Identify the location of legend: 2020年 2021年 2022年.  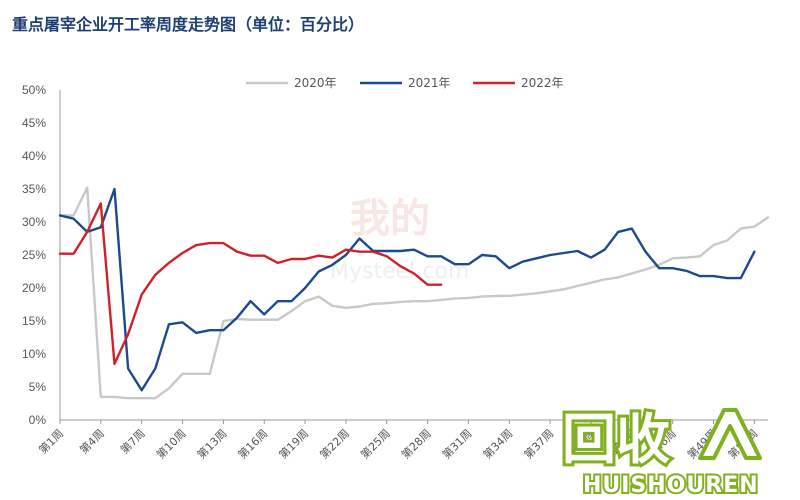
(405, 83).